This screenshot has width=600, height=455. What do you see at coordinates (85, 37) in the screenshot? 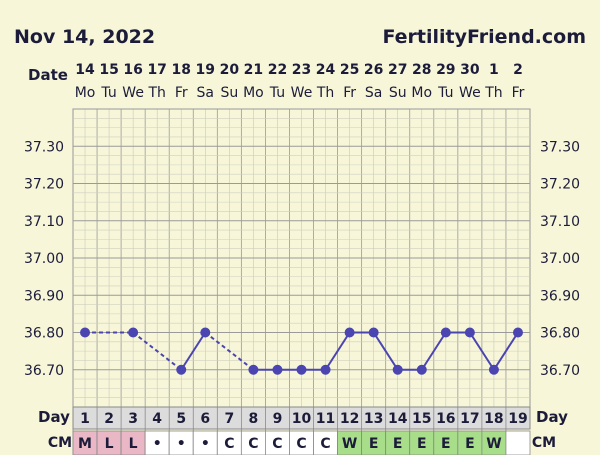
I see `chart-date: Nov 14, 2022` at bounding box center [85, 37].